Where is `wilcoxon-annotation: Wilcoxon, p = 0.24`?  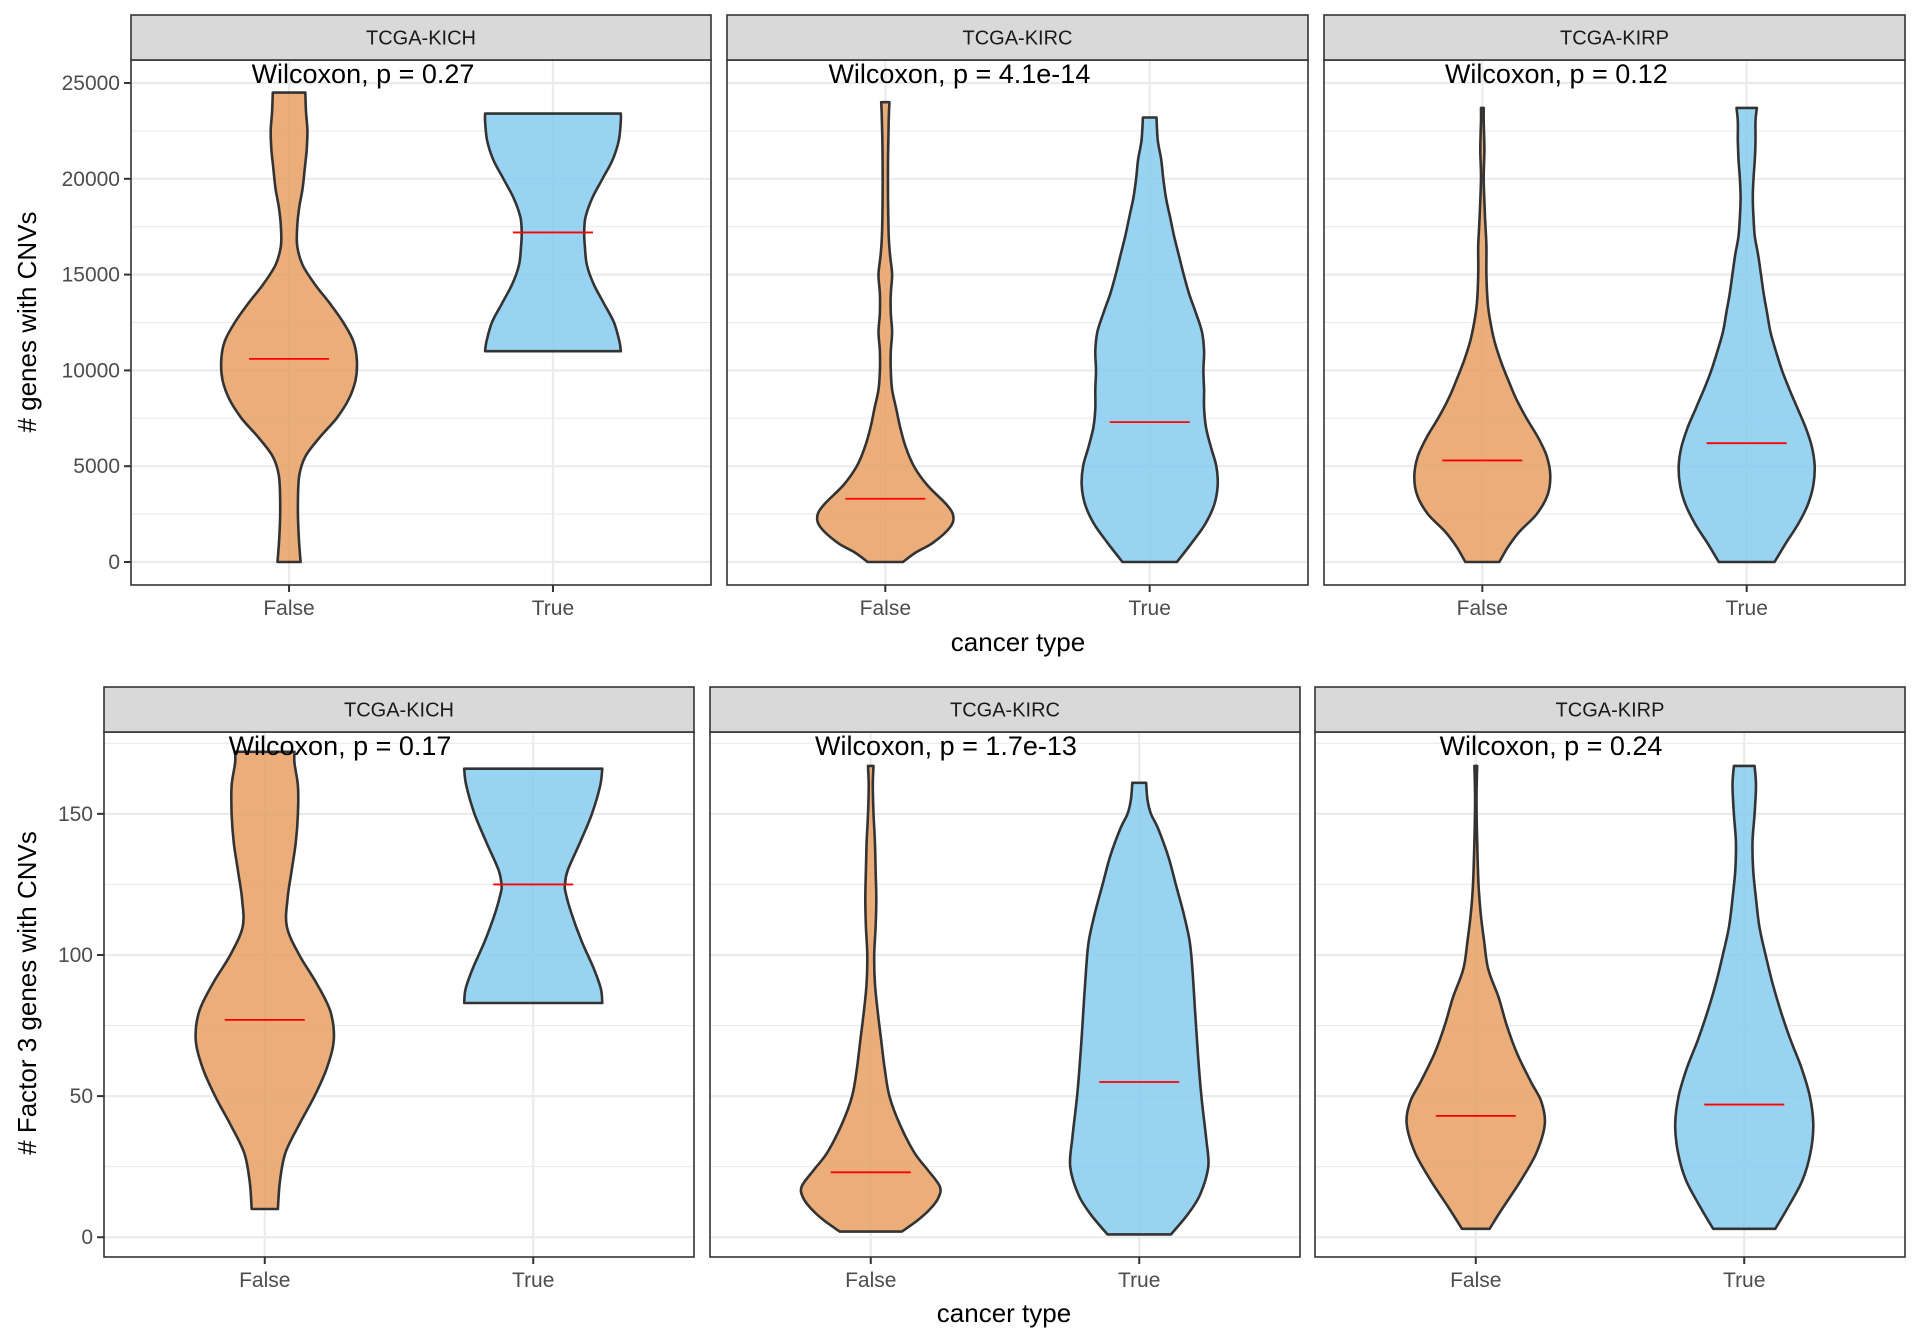 wilcoxon-annotation: Wilcoxon, p = 0.24 is located at coordinates (1551, 746).